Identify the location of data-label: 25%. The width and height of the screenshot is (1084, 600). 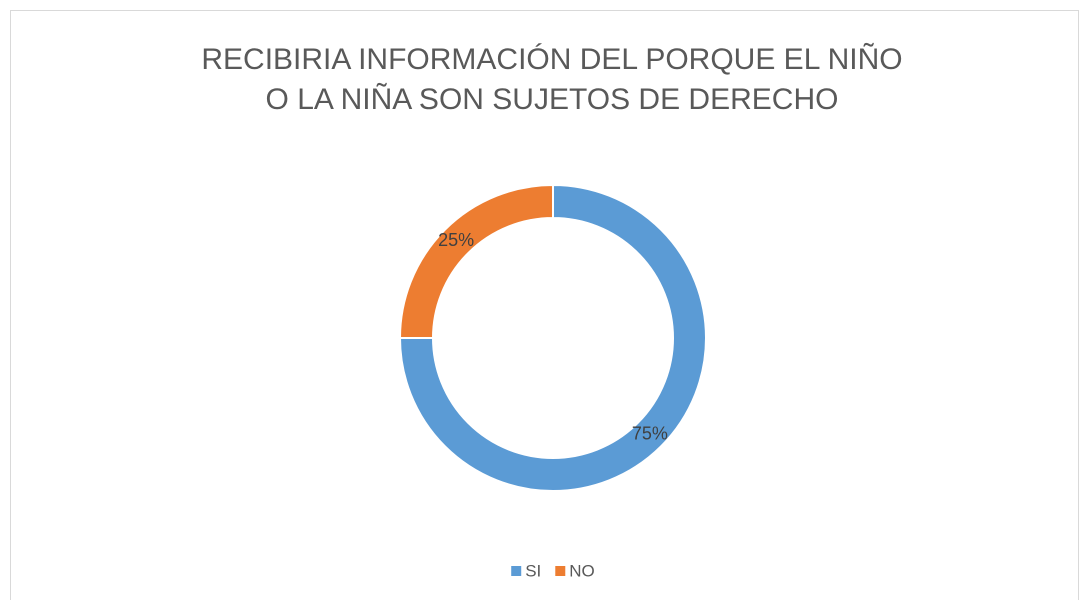
(456, 240).